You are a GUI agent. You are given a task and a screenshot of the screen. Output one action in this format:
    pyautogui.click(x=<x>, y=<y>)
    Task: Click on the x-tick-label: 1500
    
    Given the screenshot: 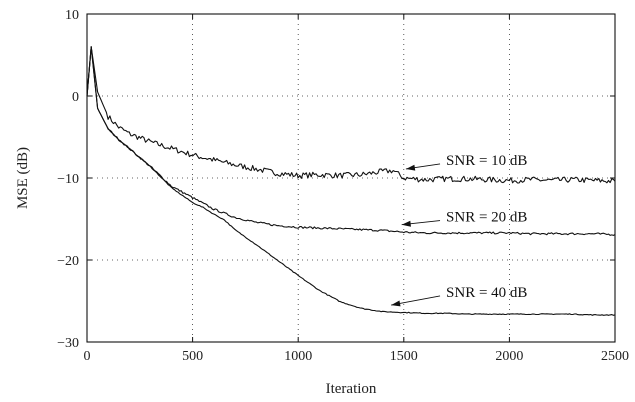 What is the action you would take?
    pyautogui.click(x=404, y=356)
    